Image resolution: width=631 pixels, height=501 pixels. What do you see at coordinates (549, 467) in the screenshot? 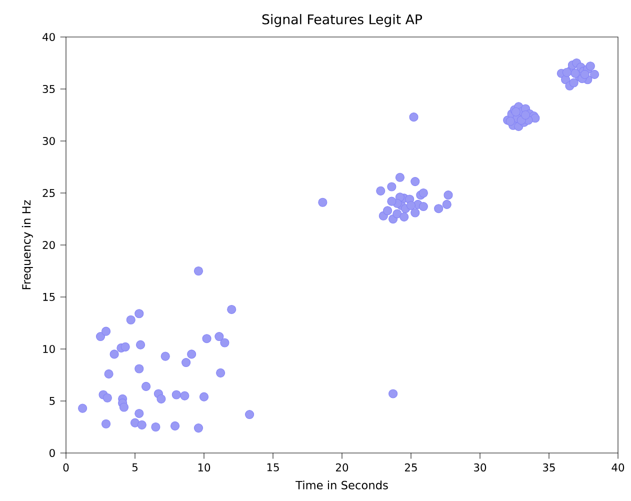
I see `x-tick-label: 35` at bounding box center [549, 467].